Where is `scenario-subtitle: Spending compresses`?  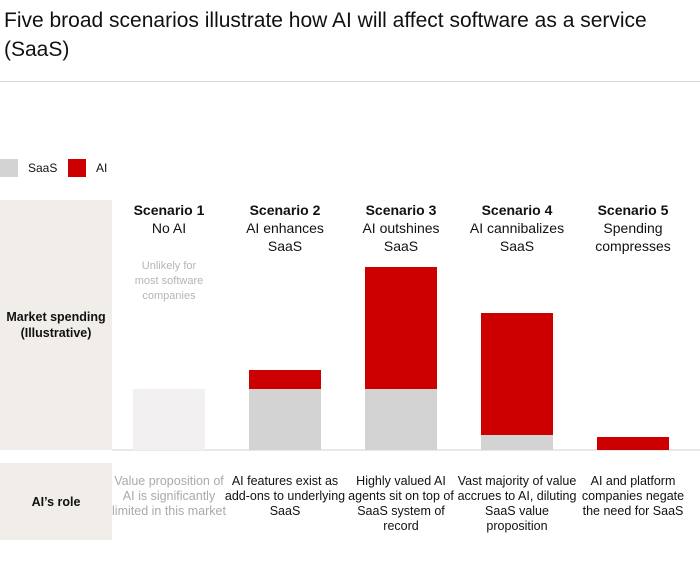
scenario-subtitle: Spending compresses is located at coordinates (633, 237).